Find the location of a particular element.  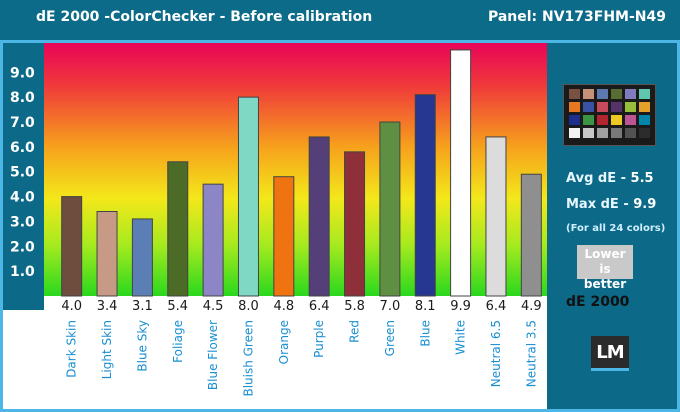

value-label: 3.1 is located at coordinates (142, 306).